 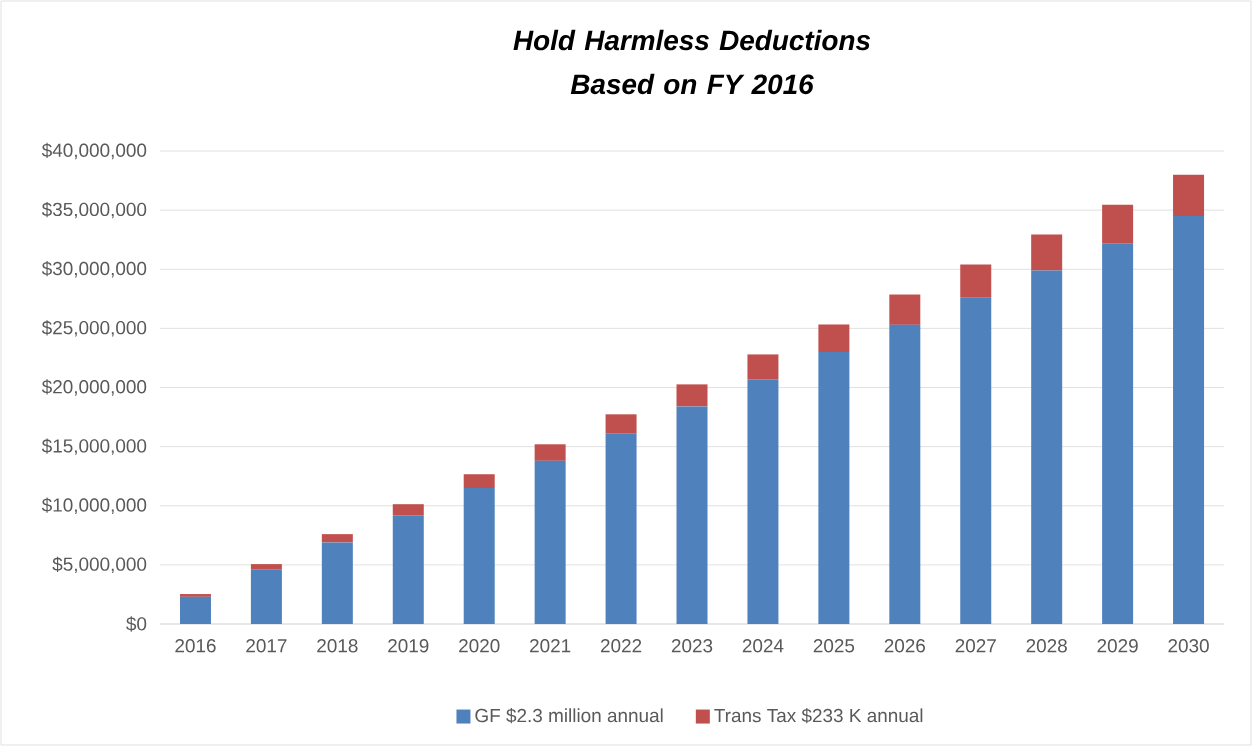 I want to click on x-tick-label: 2029, so click(x=1117, y=646).